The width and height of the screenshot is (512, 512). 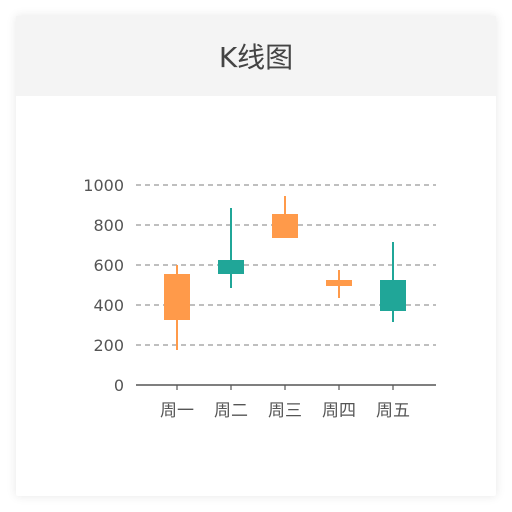 What do you see at coordinates (119, 385) in the screenshot?
I see `y-tick-label: 0` at bounding box center [119, 385].